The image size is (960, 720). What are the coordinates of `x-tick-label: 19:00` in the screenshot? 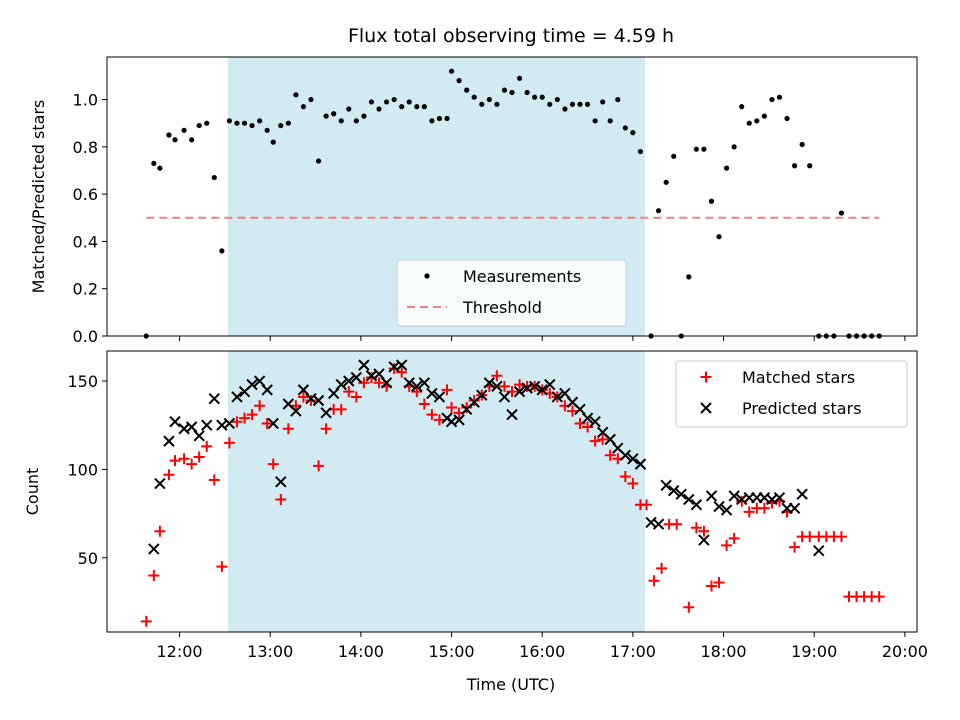 It's located at (814, 651).